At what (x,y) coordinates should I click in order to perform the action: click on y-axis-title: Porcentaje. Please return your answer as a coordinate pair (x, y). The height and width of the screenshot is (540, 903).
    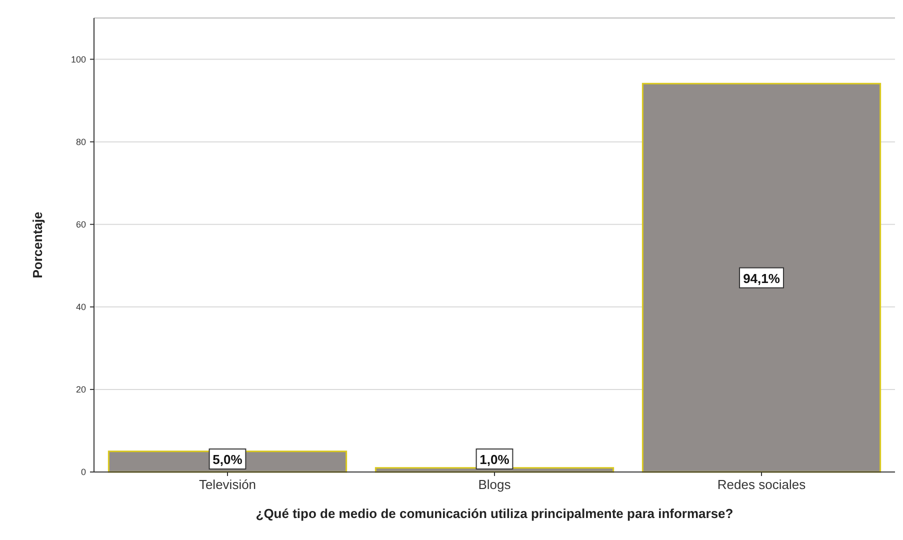
    Looking at the image, I should click on (37, 245).